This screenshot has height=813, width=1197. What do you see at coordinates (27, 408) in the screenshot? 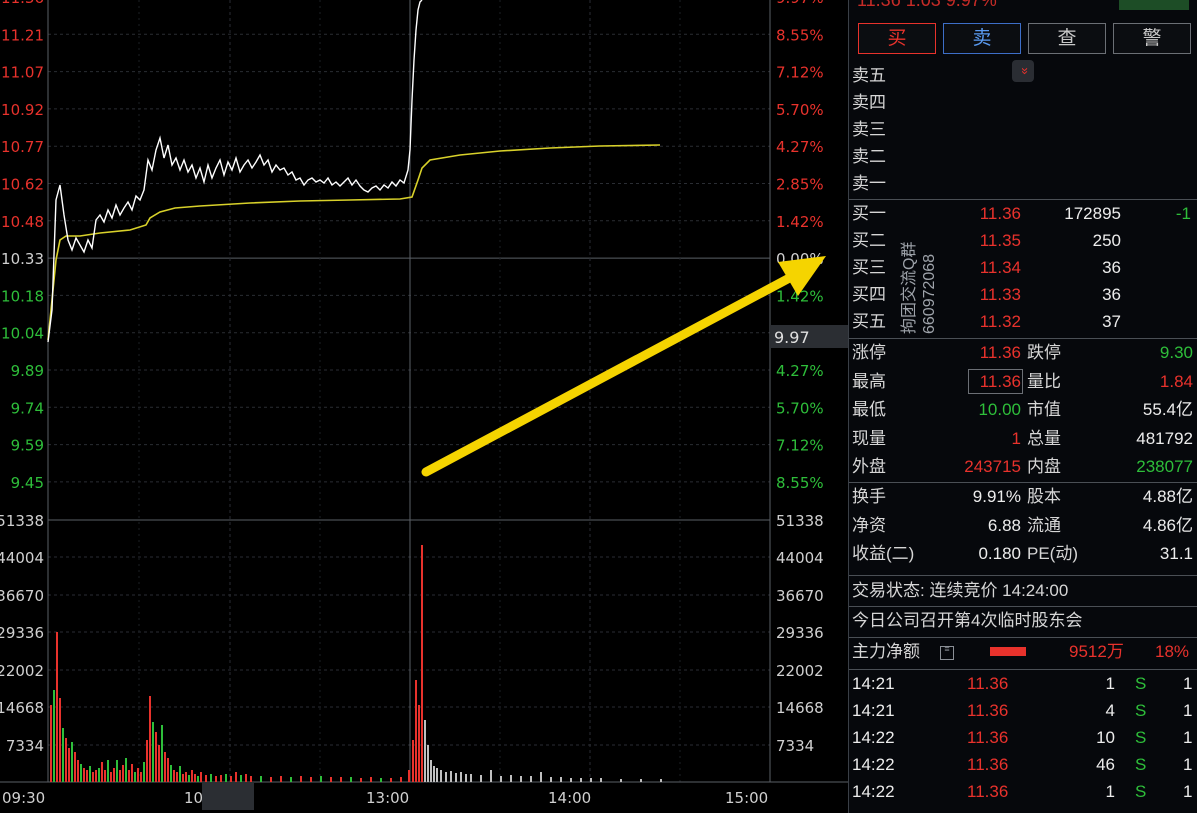
I see `left-price-label: 9.74` at bounding box center [27, 408].